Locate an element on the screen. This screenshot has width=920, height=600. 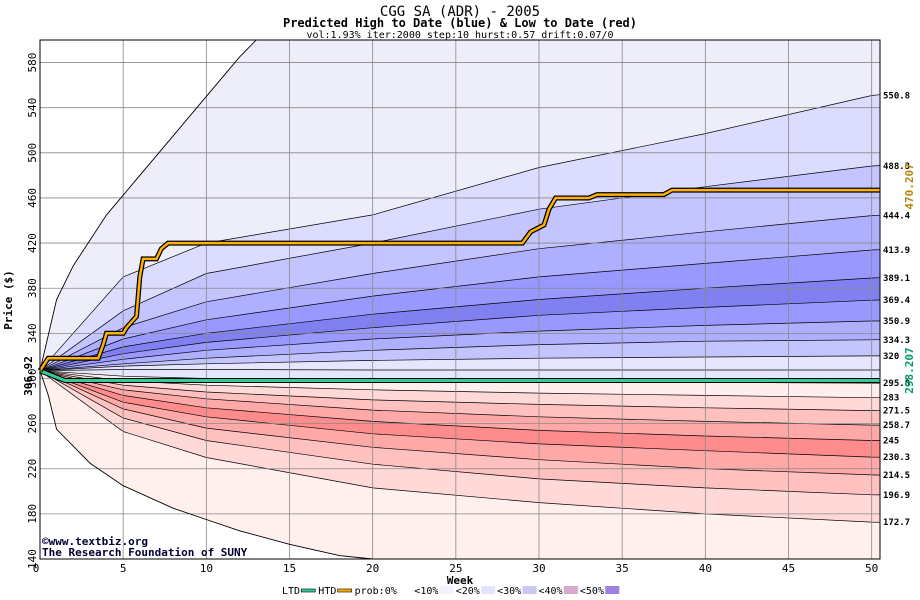
x-tick-label: 25 is located at coordinates (455, 568).